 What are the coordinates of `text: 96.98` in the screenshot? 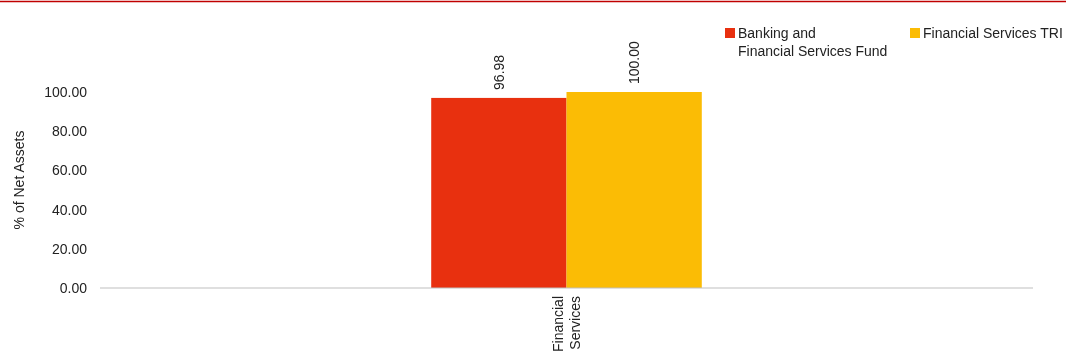 It's located at (498, 72).